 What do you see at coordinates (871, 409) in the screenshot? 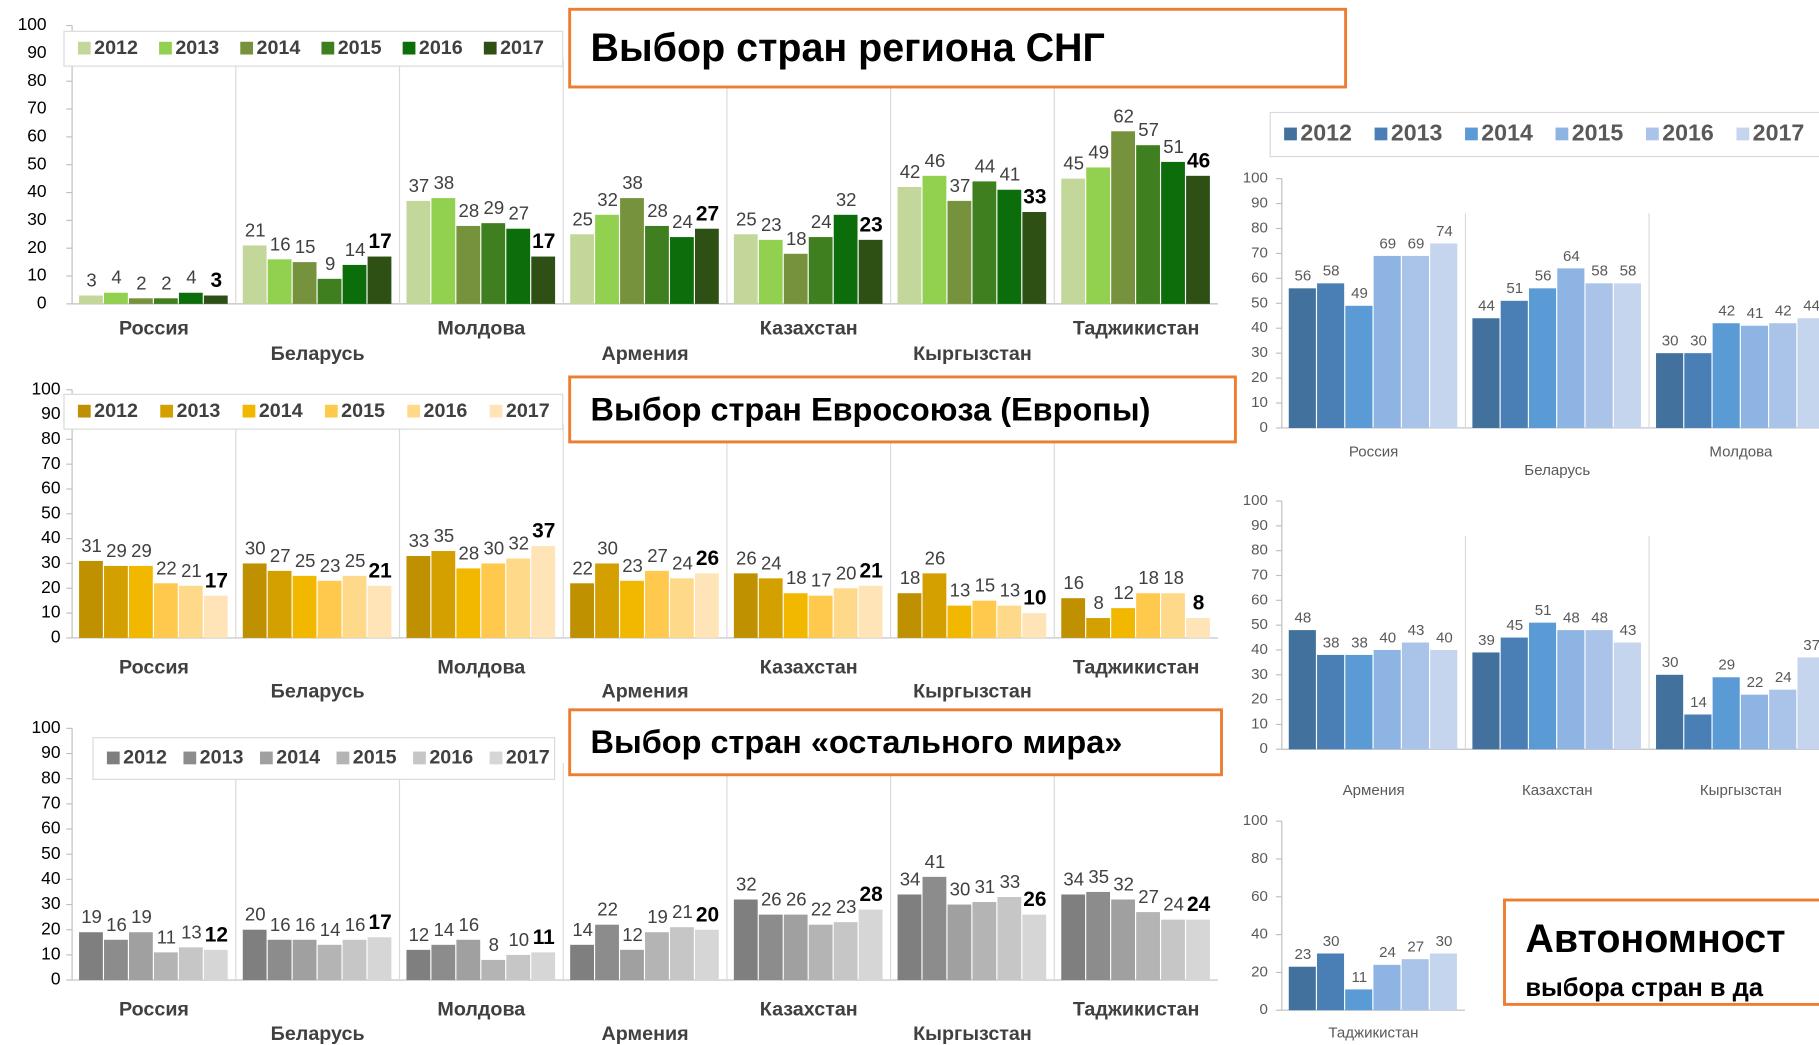
I see `callout-title: Выбор стран Евросоюза (Европы)` at bounding box center [871, 409].